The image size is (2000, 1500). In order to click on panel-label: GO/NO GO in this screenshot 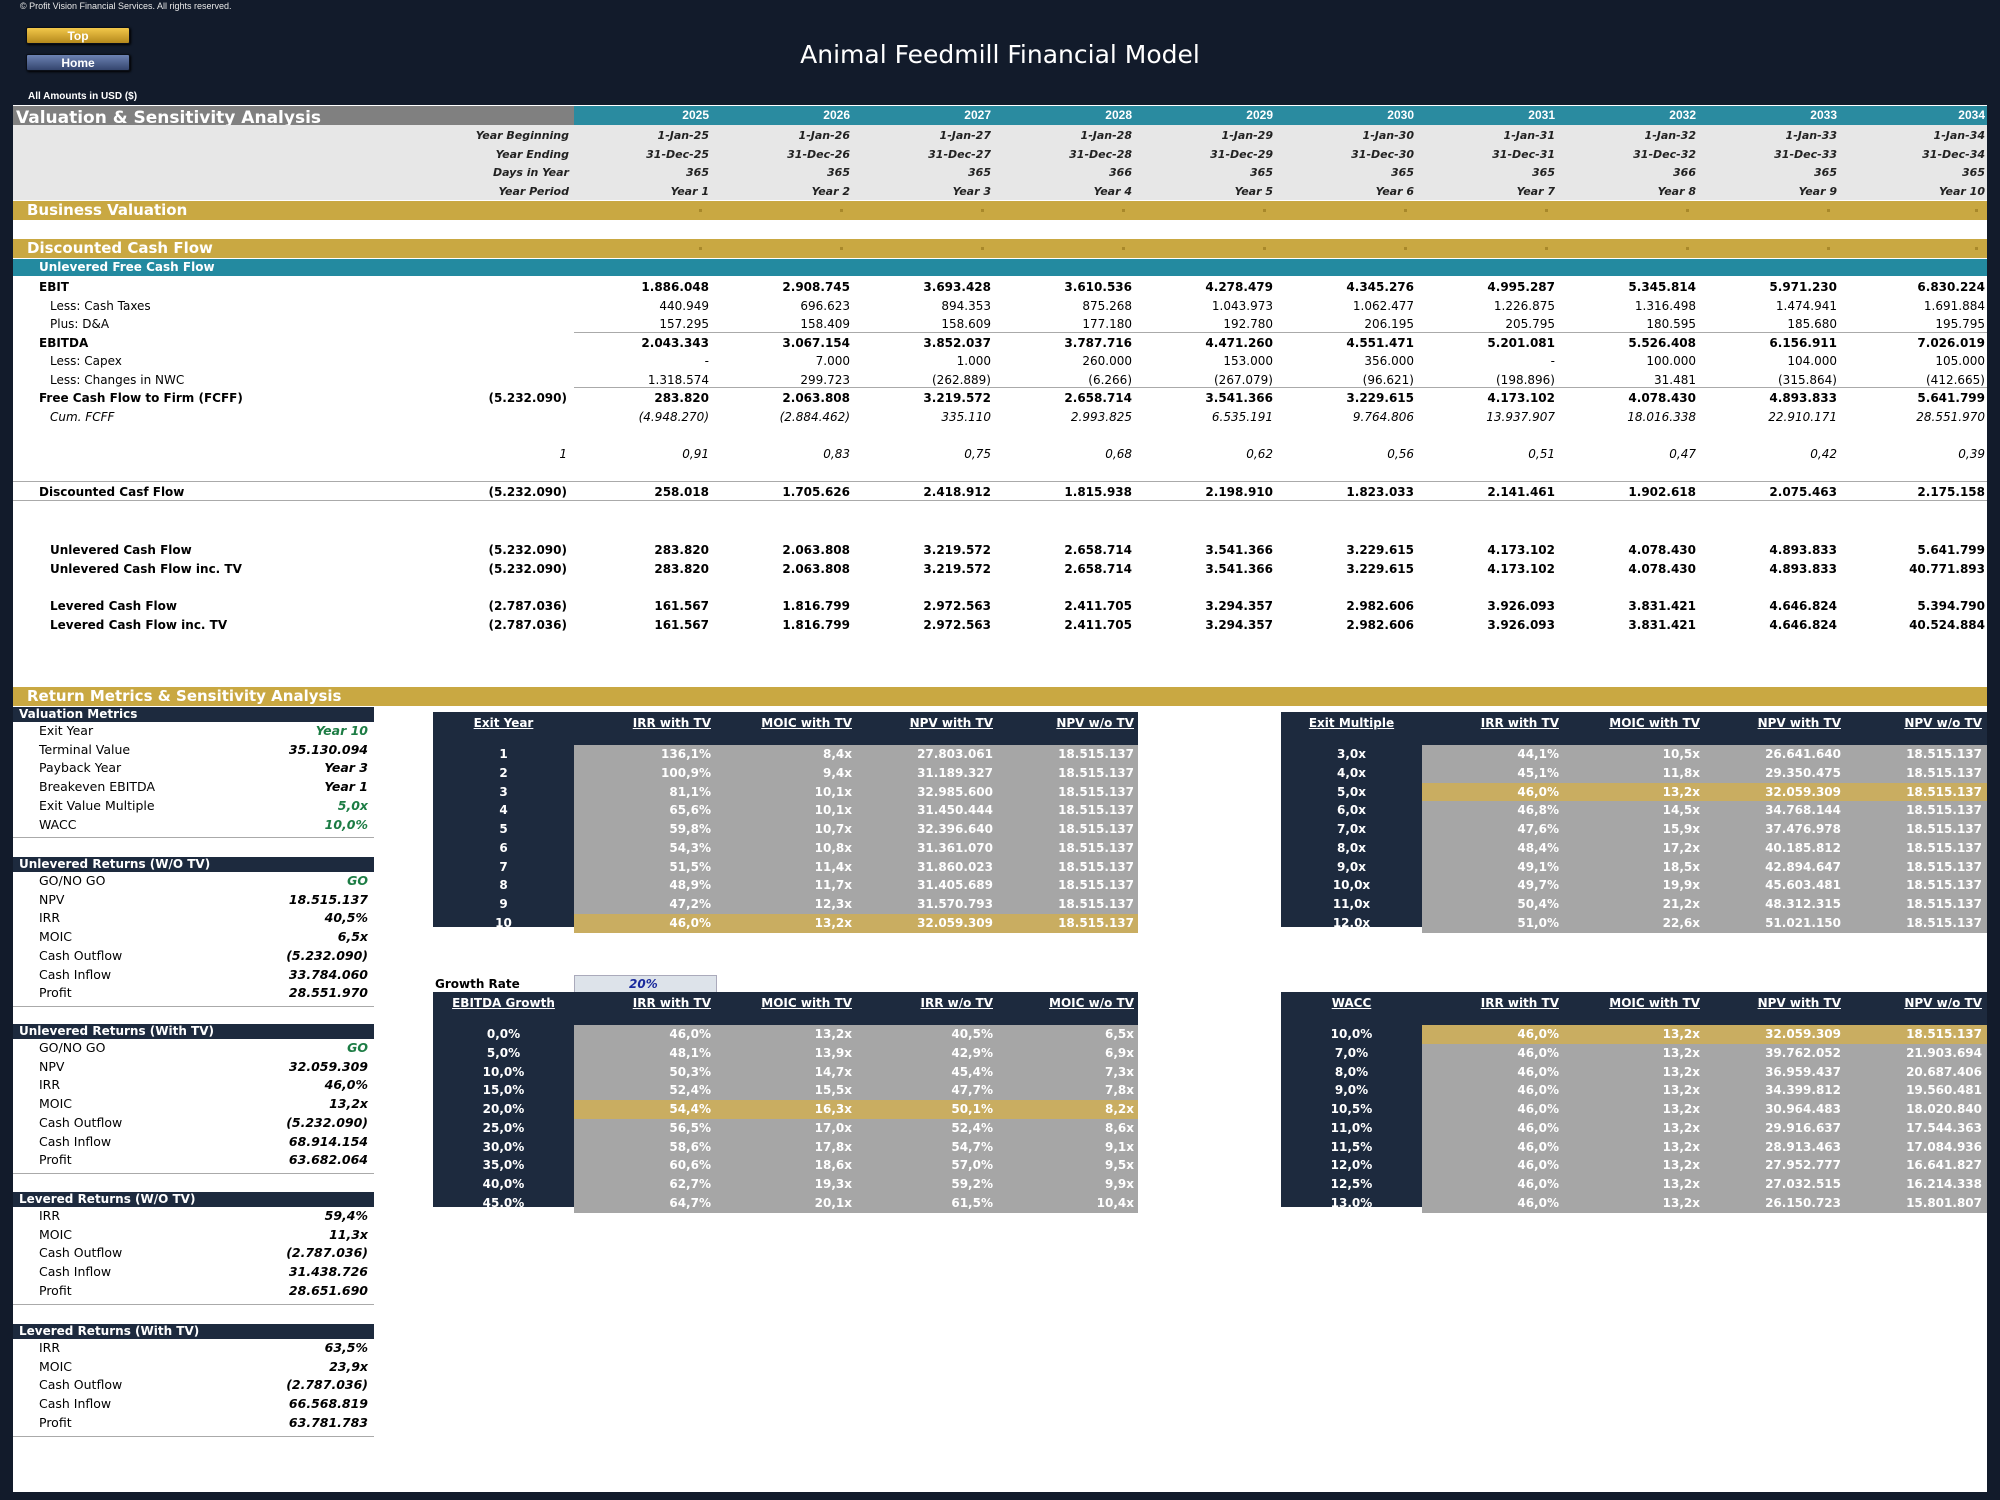, I will do `click(72, 880)`.